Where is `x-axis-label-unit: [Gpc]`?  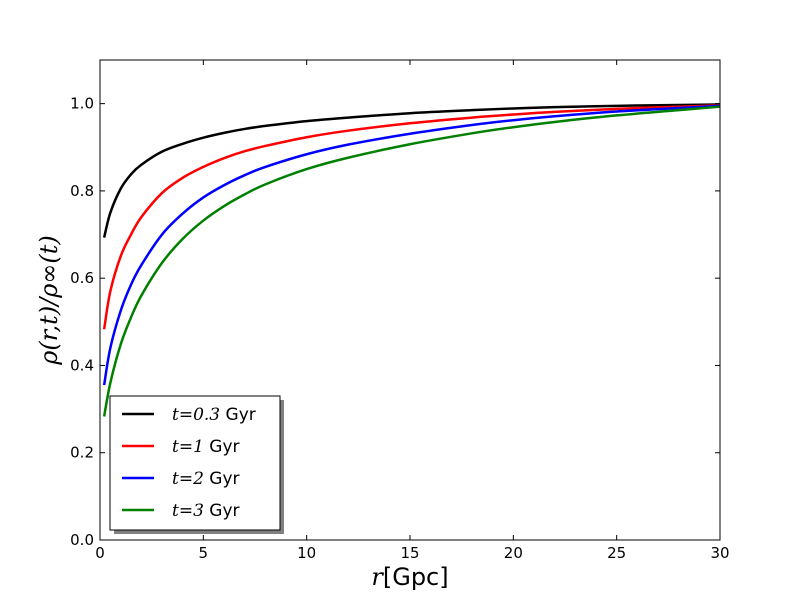
x-axis-label-unit: [Gpc] is located at coordinates (416, 577).